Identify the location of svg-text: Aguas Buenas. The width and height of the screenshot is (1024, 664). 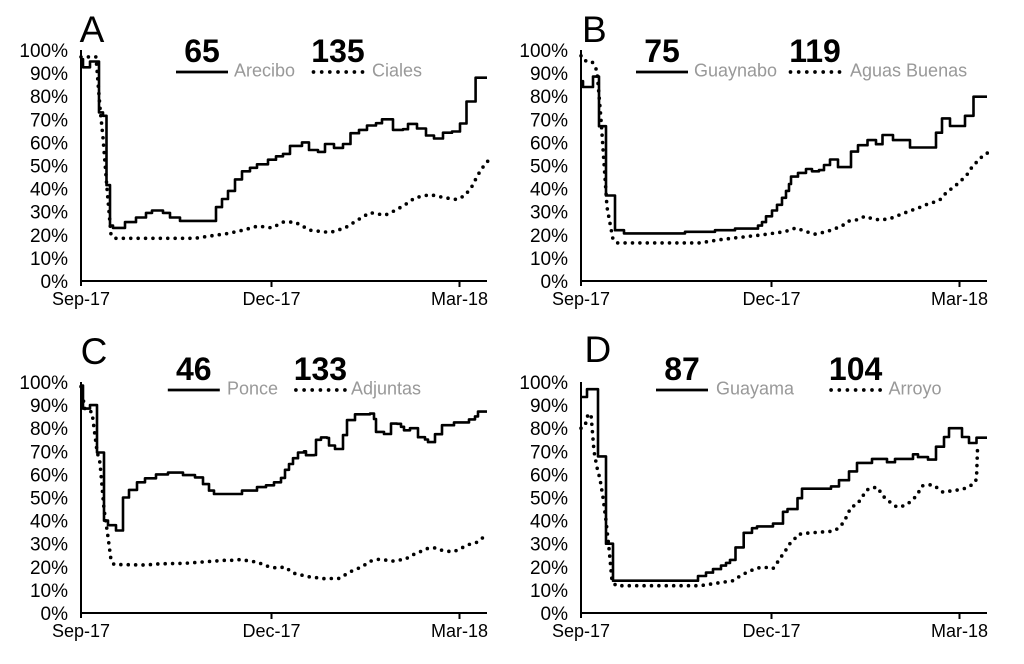
(908, 71).